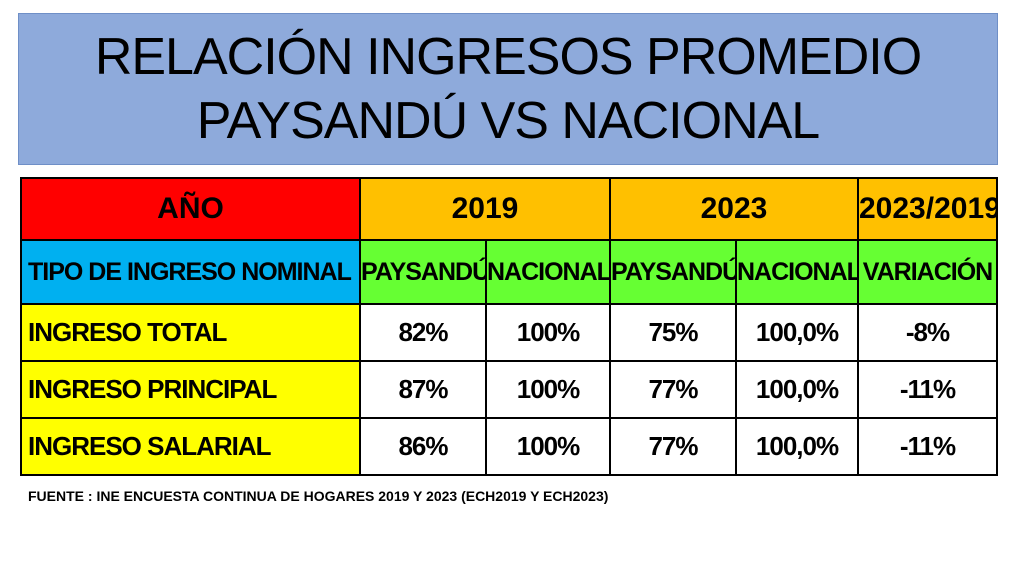 This screenshot has width=1024, height=576. I want to click on nacional-2019-header: NACIONAL, so click(548, 272).